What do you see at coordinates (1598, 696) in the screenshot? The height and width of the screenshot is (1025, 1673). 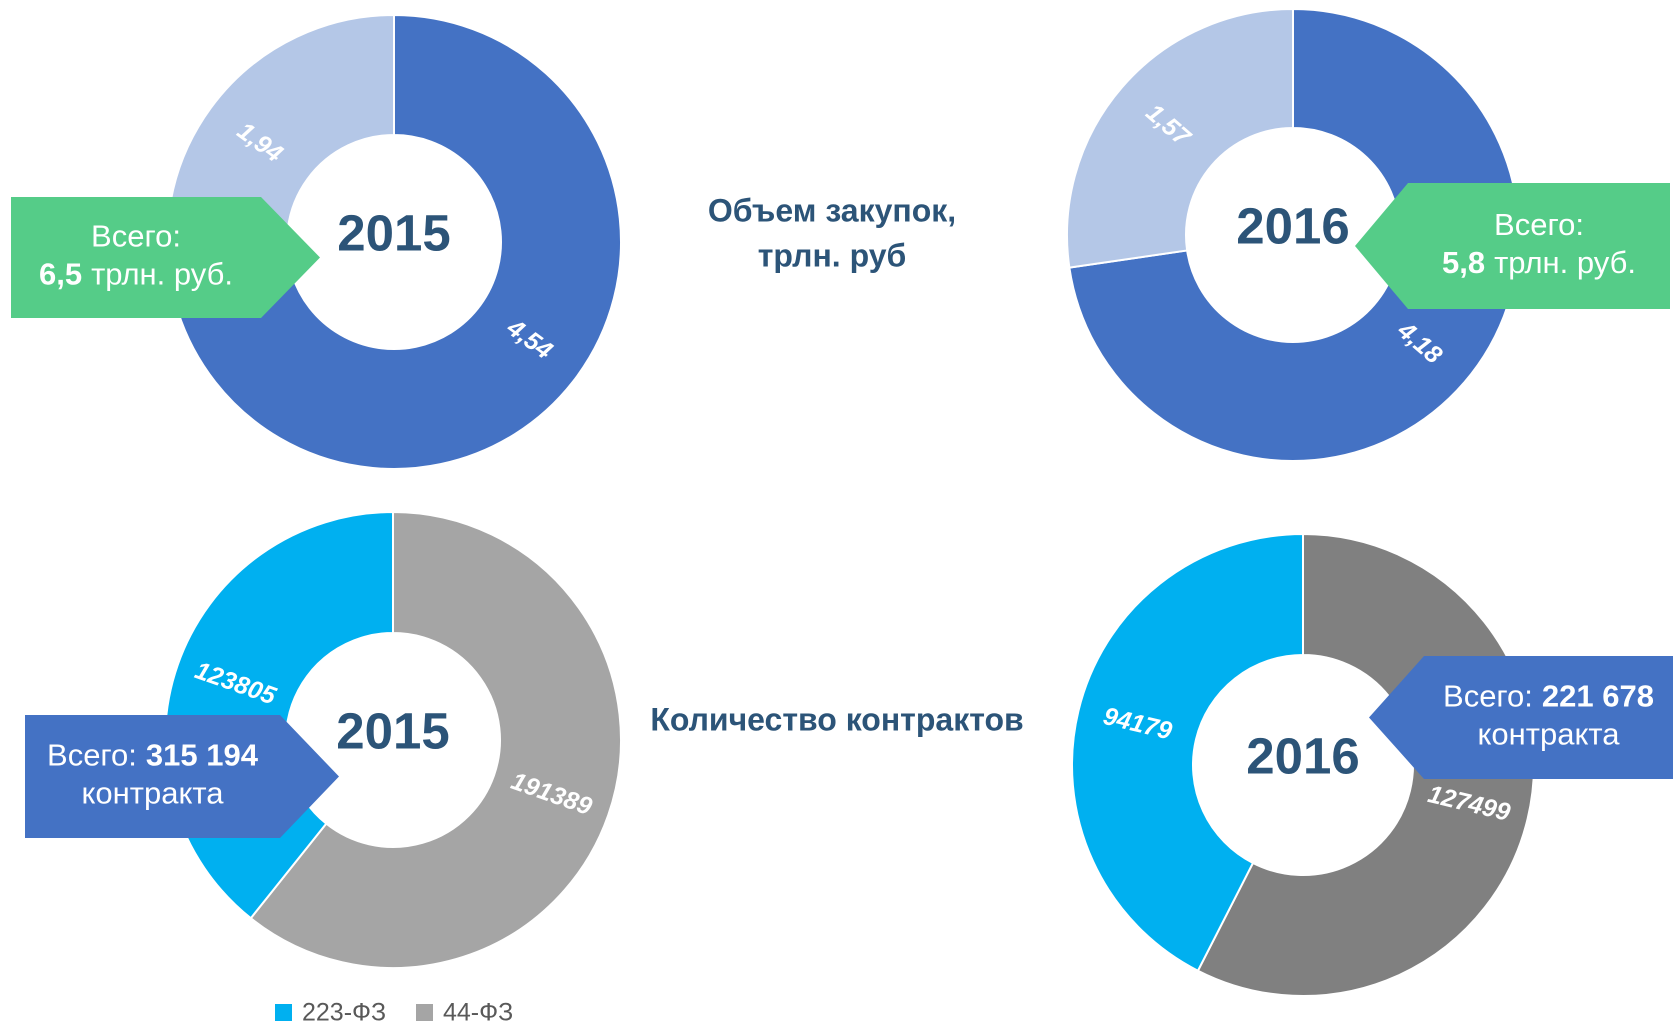 I see `callout-total: 221 678` at bounding box center [1598, 696].